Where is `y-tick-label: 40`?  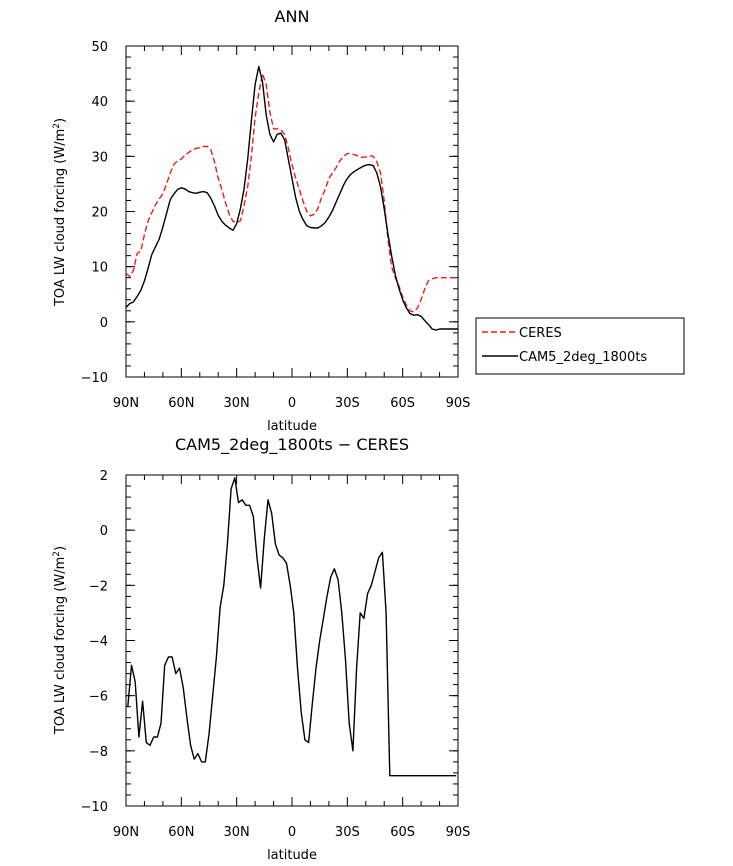 y-tick-label: 40 is located at coordinates (99, 102).